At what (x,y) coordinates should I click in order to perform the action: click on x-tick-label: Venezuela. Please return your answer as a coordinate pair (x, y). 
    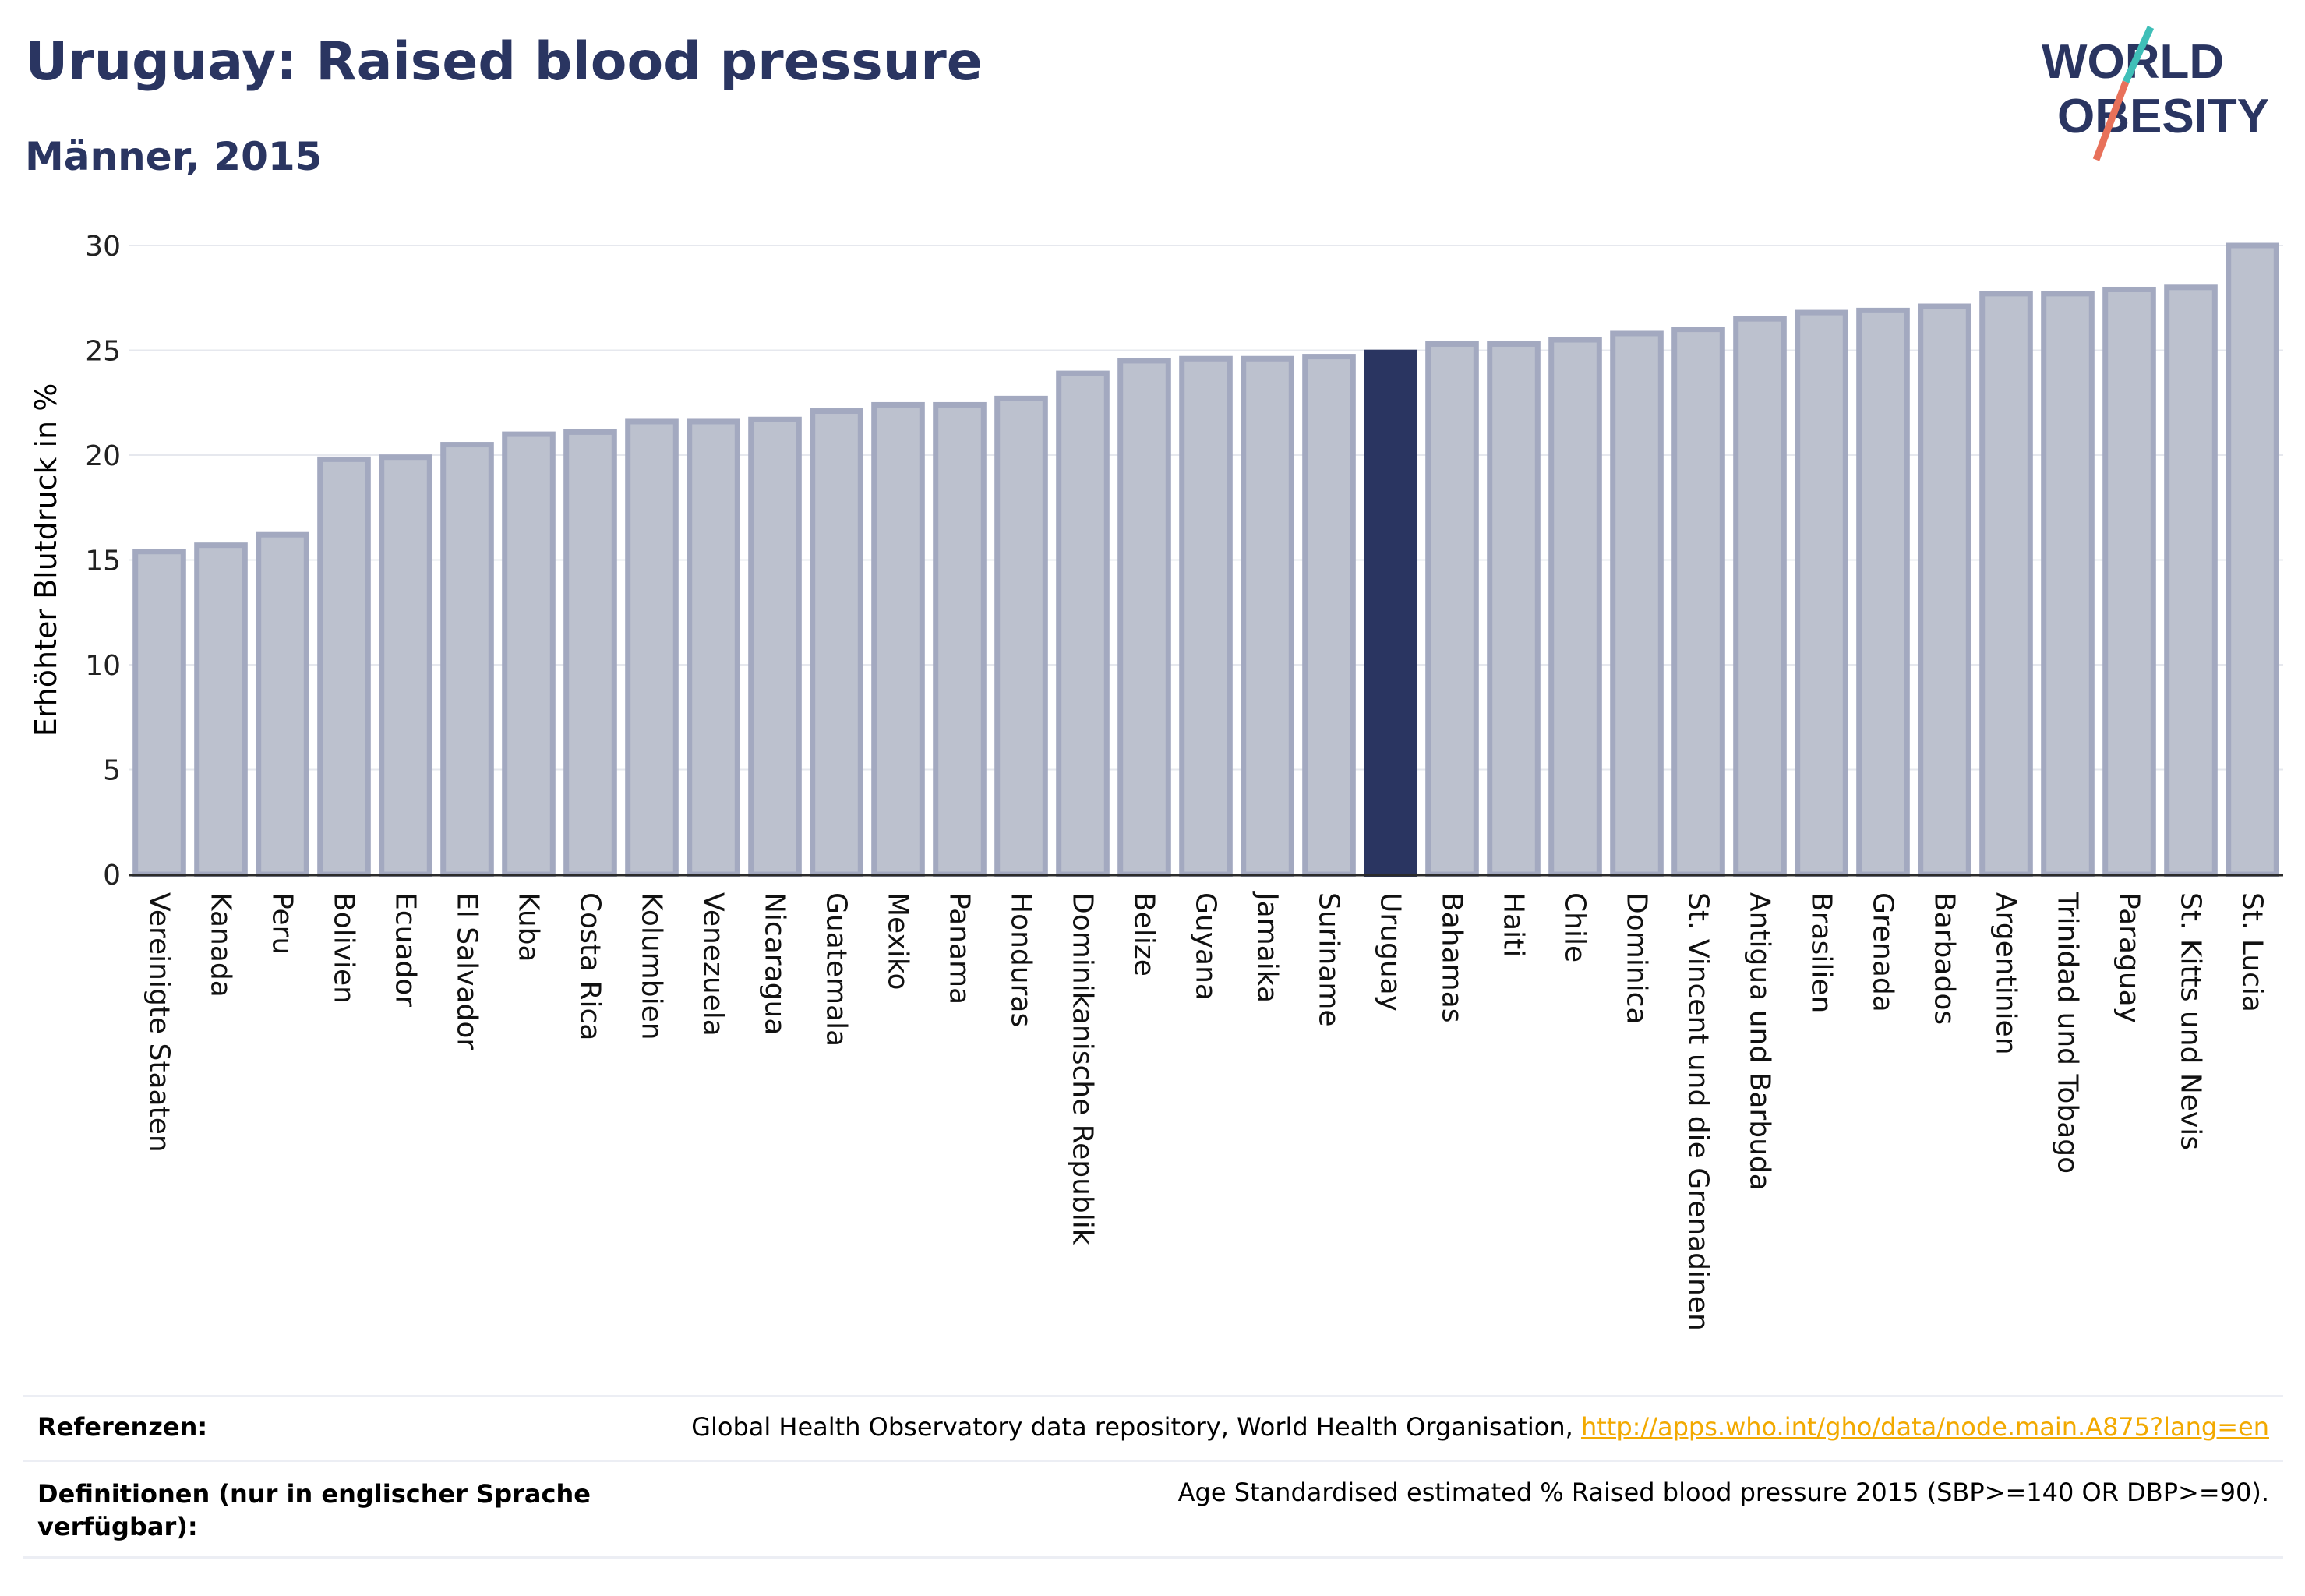
    Looking at the image, I should click on (713, 964).